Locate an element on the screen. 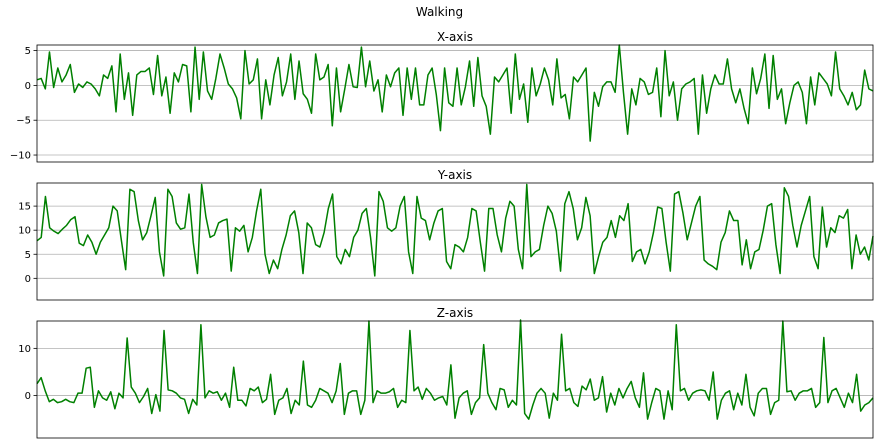 The image size is (879, 448). figure-suptitle: Walking is located at coordinates (439, 12).